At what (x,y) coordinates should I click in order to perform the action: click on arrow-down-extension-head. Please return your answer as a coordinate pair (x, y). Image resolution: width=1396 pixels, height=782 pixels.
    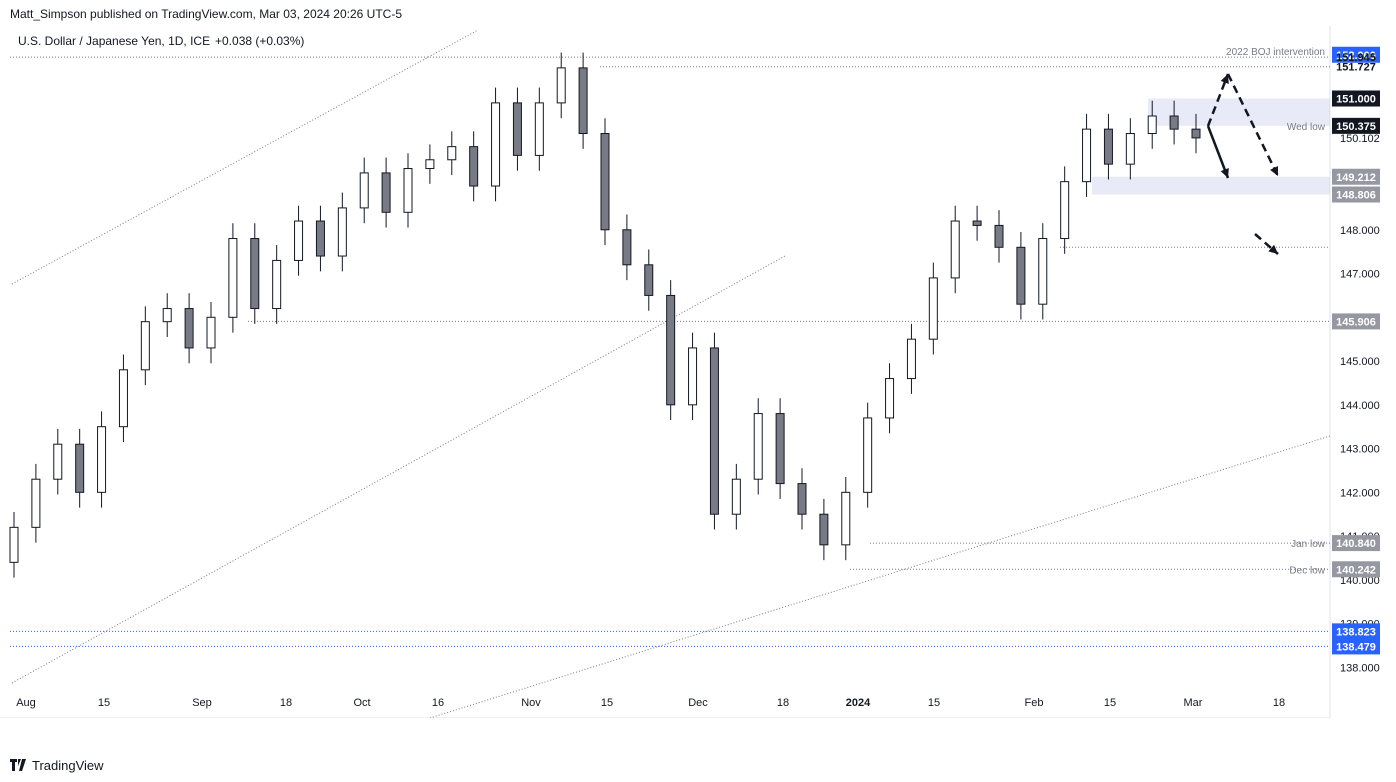
    Looking at the image, I should click on (1273, 249).